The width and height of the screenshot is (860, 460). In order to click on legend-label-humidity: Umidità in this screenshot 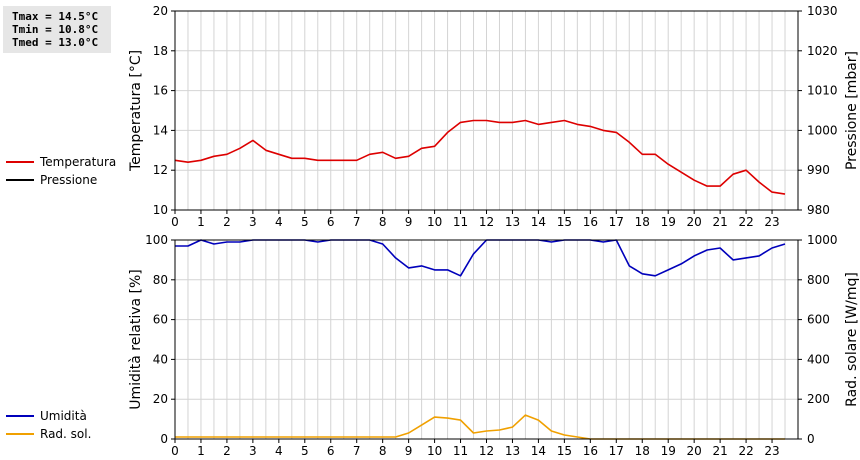, I will do `click(63, 416)`.